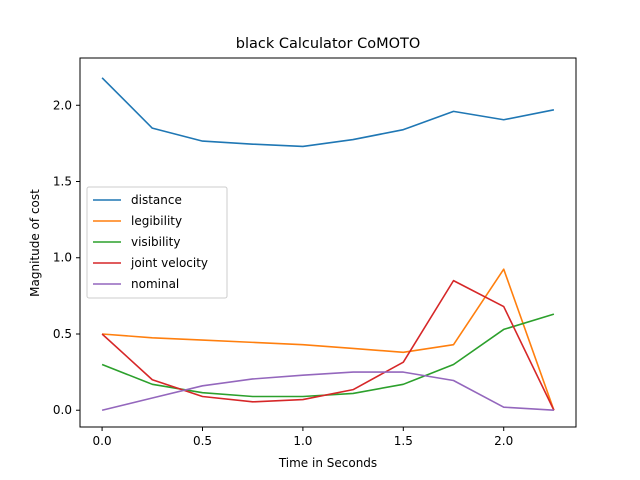 This screenshot has width=640, height=480. What do you see at coordinates (328, 112) in the screenshot?
I see `series-line-distance` at bounding box center [328, 112].